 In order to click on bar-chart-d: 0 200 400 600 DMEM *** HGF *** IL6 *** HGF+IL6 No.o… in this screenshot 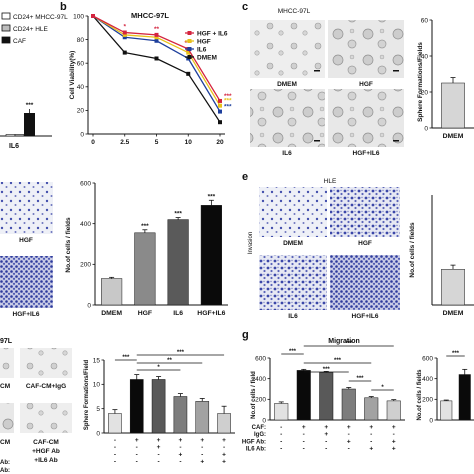, I will do `click(146, 248)`.